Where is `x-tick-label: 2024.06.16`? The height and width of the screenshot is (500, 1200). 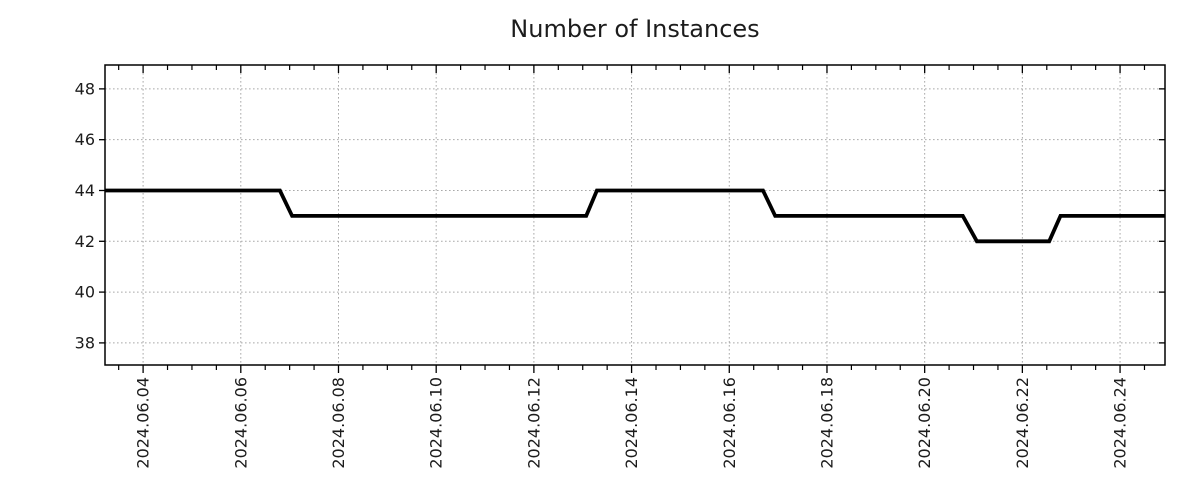 x-tick-label: 2024.06.16 is located at coordinates (729, 423).